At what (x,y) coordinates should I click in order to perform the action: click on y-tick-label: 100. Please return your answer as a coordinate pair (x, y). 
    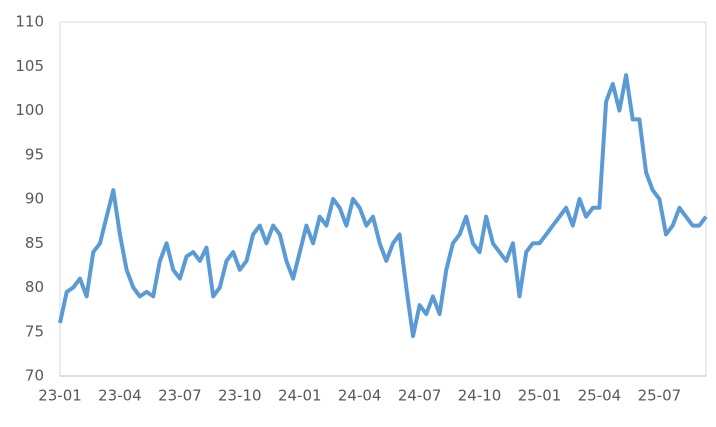
    Looking at the image, I should click on (29, 110).